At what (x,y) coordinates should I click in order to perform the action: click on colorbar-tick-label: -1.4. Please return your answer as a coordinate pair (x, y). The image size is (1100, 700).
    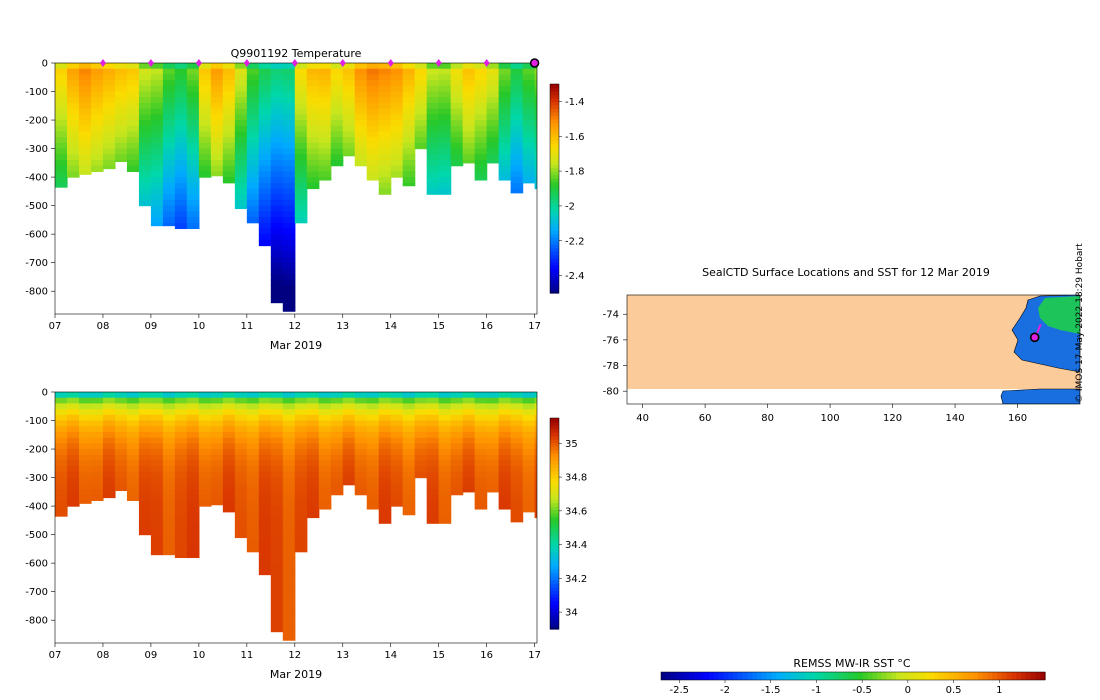
    Looking at the image, I should click on (575, 102).